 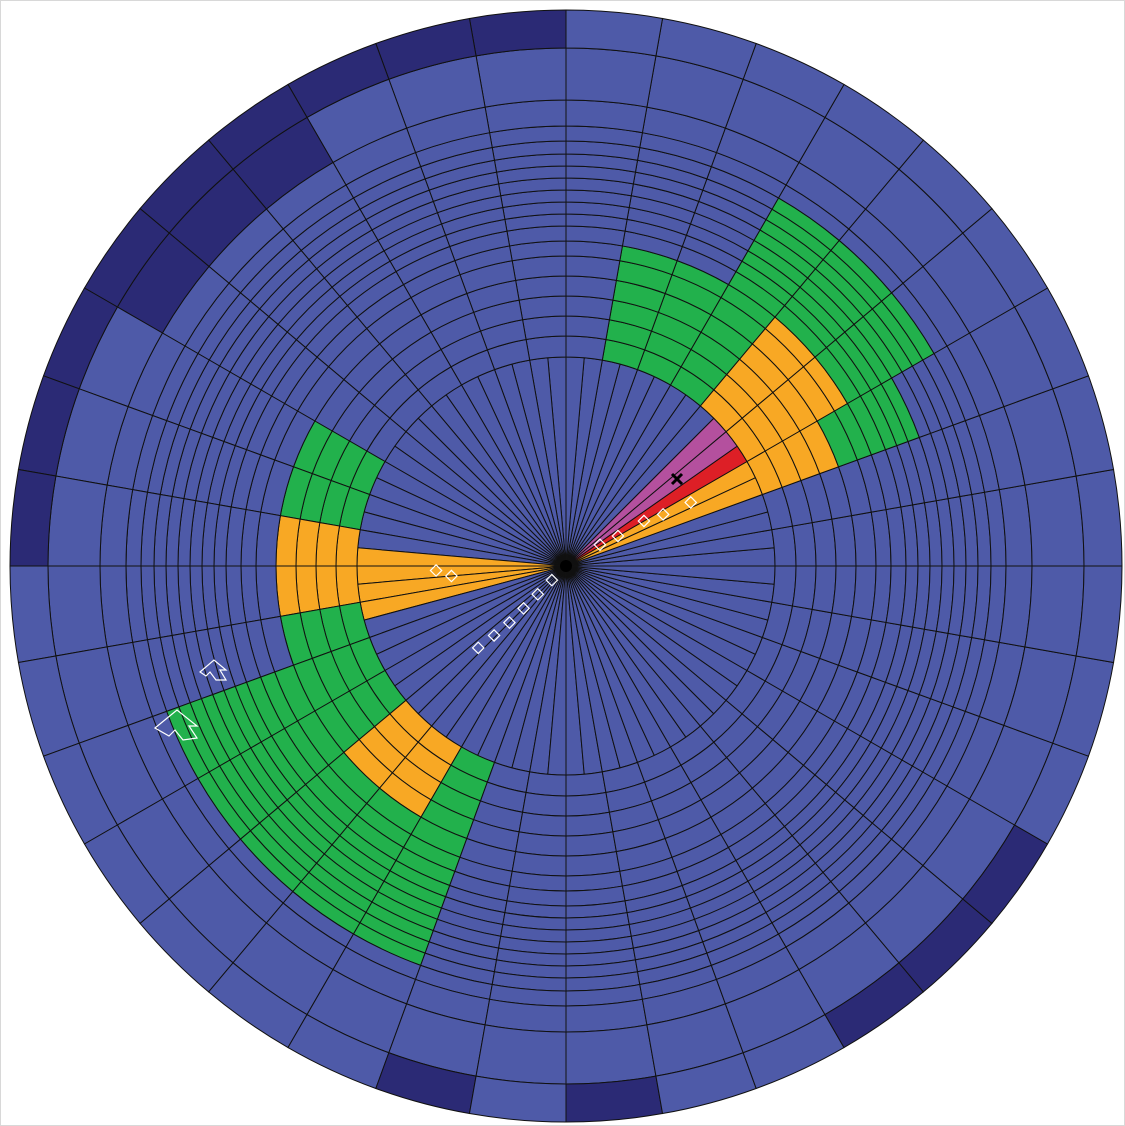 I want to click on cross-marker, so click(x=677, y=479).